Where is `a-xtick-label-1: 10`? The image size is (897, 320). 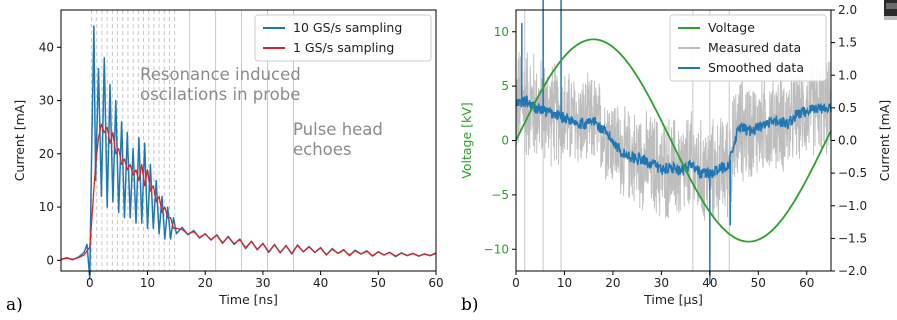
a-xtick-label-1: 10 is located at coordinates (147, 283).